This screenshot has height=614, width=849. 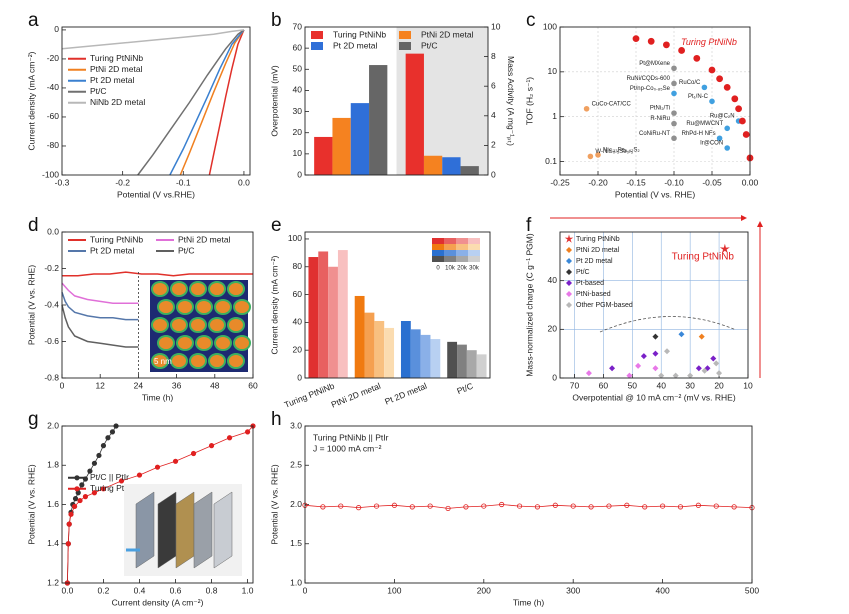 I want to click on point-label: RuCo/C, so click(x=690, y=83).